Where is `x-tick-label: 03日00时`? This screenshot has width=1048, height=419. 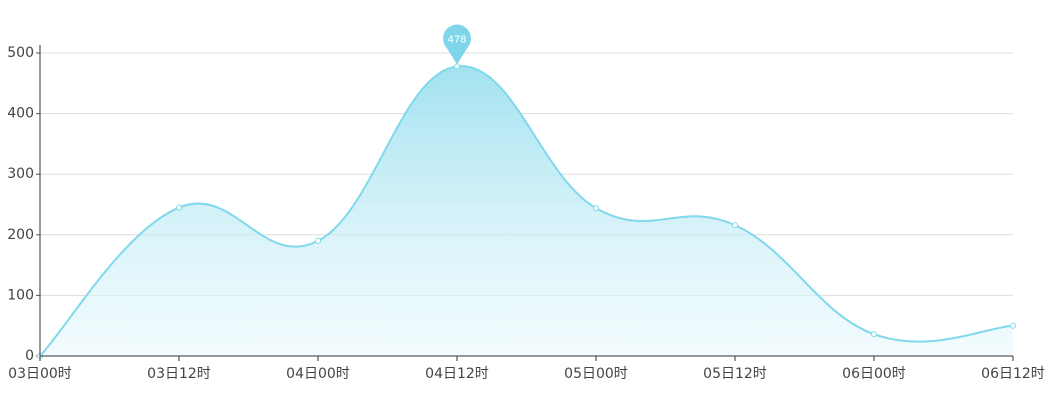
x-tick-label: 03日00时 is located at coordinates (40, 374).